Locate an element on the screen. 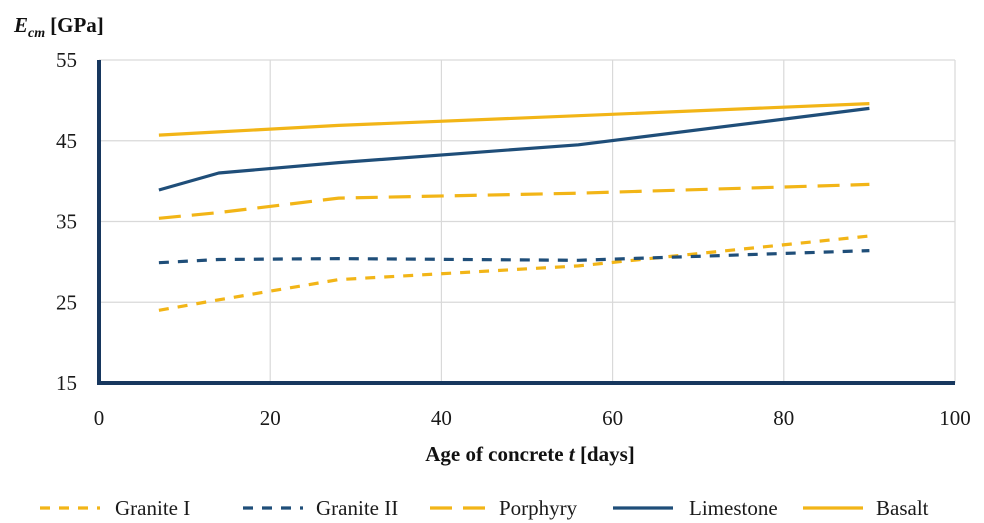  y-axis-title-main: E is located at coordinates (20, 25).